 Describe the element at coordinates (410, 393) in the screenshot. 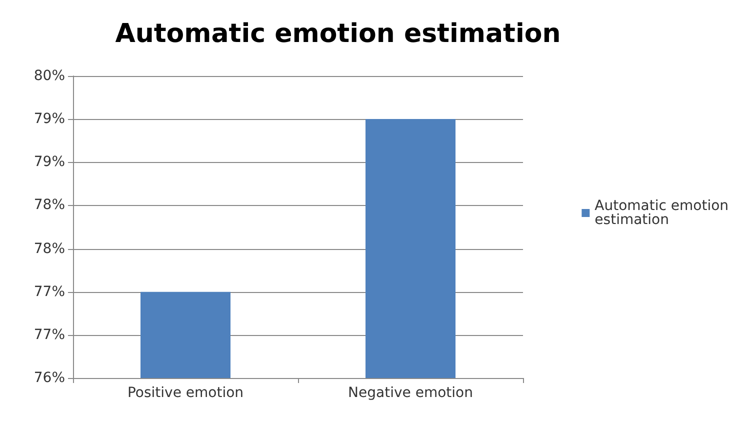

I see `x-tick-label: Negative emotion` at that location.